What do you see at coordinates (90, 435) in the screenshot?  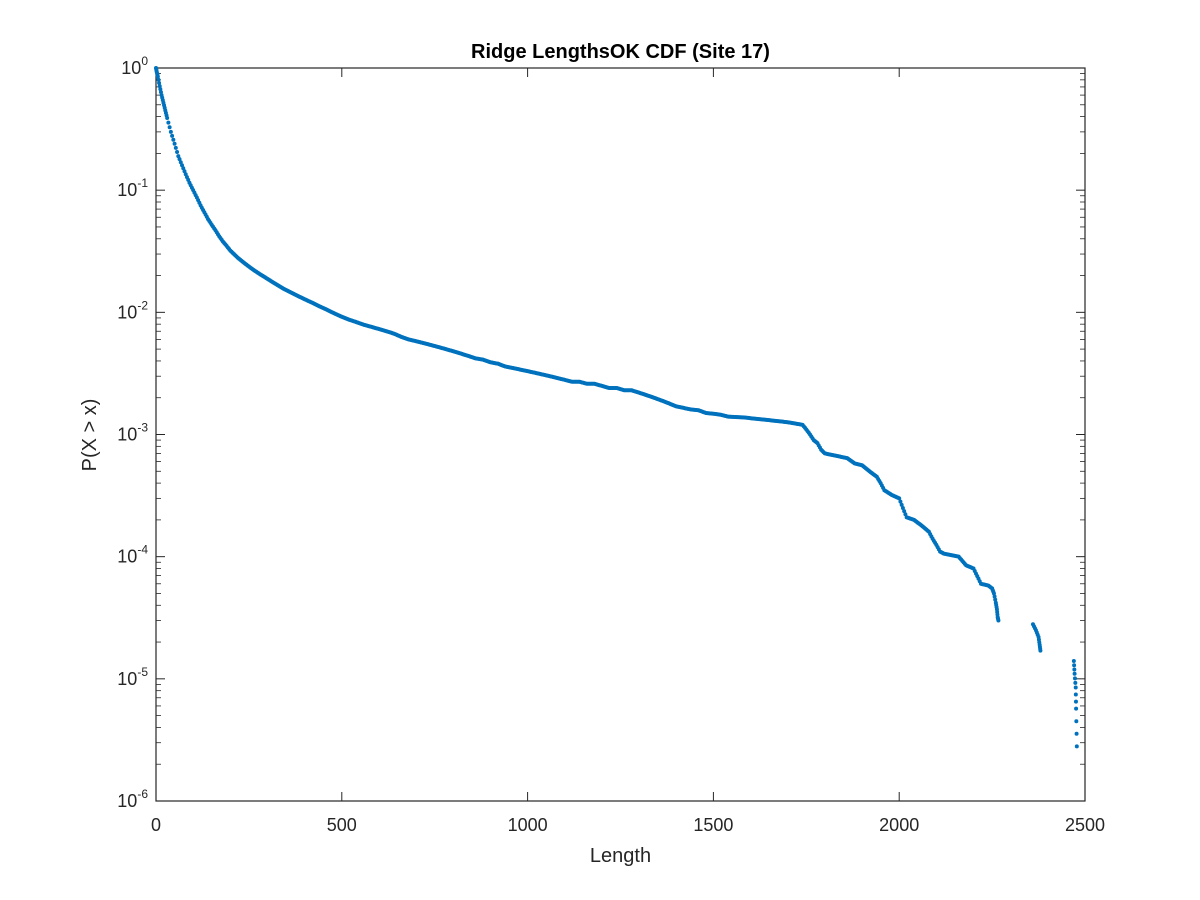 I see `y-axis-label: P(X > x)` at bounding box center [90, 435].